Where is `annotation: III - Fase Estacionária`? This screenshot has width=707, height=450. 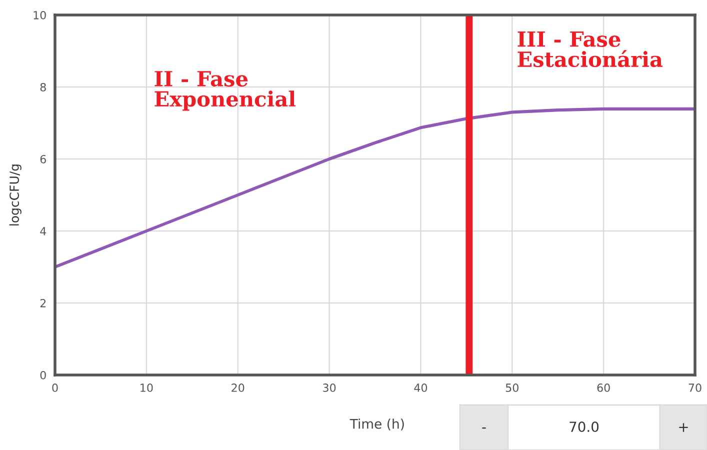 annotation: III - Fase Estacionária is located at coordinates (590, 49).